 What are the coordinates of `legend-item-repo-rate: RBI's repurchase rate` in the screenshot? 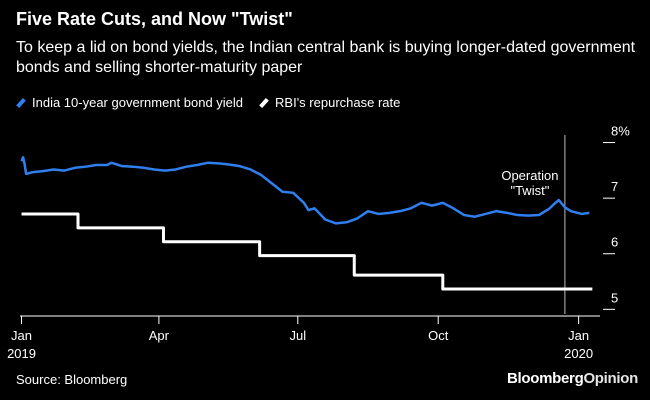 It's located at (329, 102).